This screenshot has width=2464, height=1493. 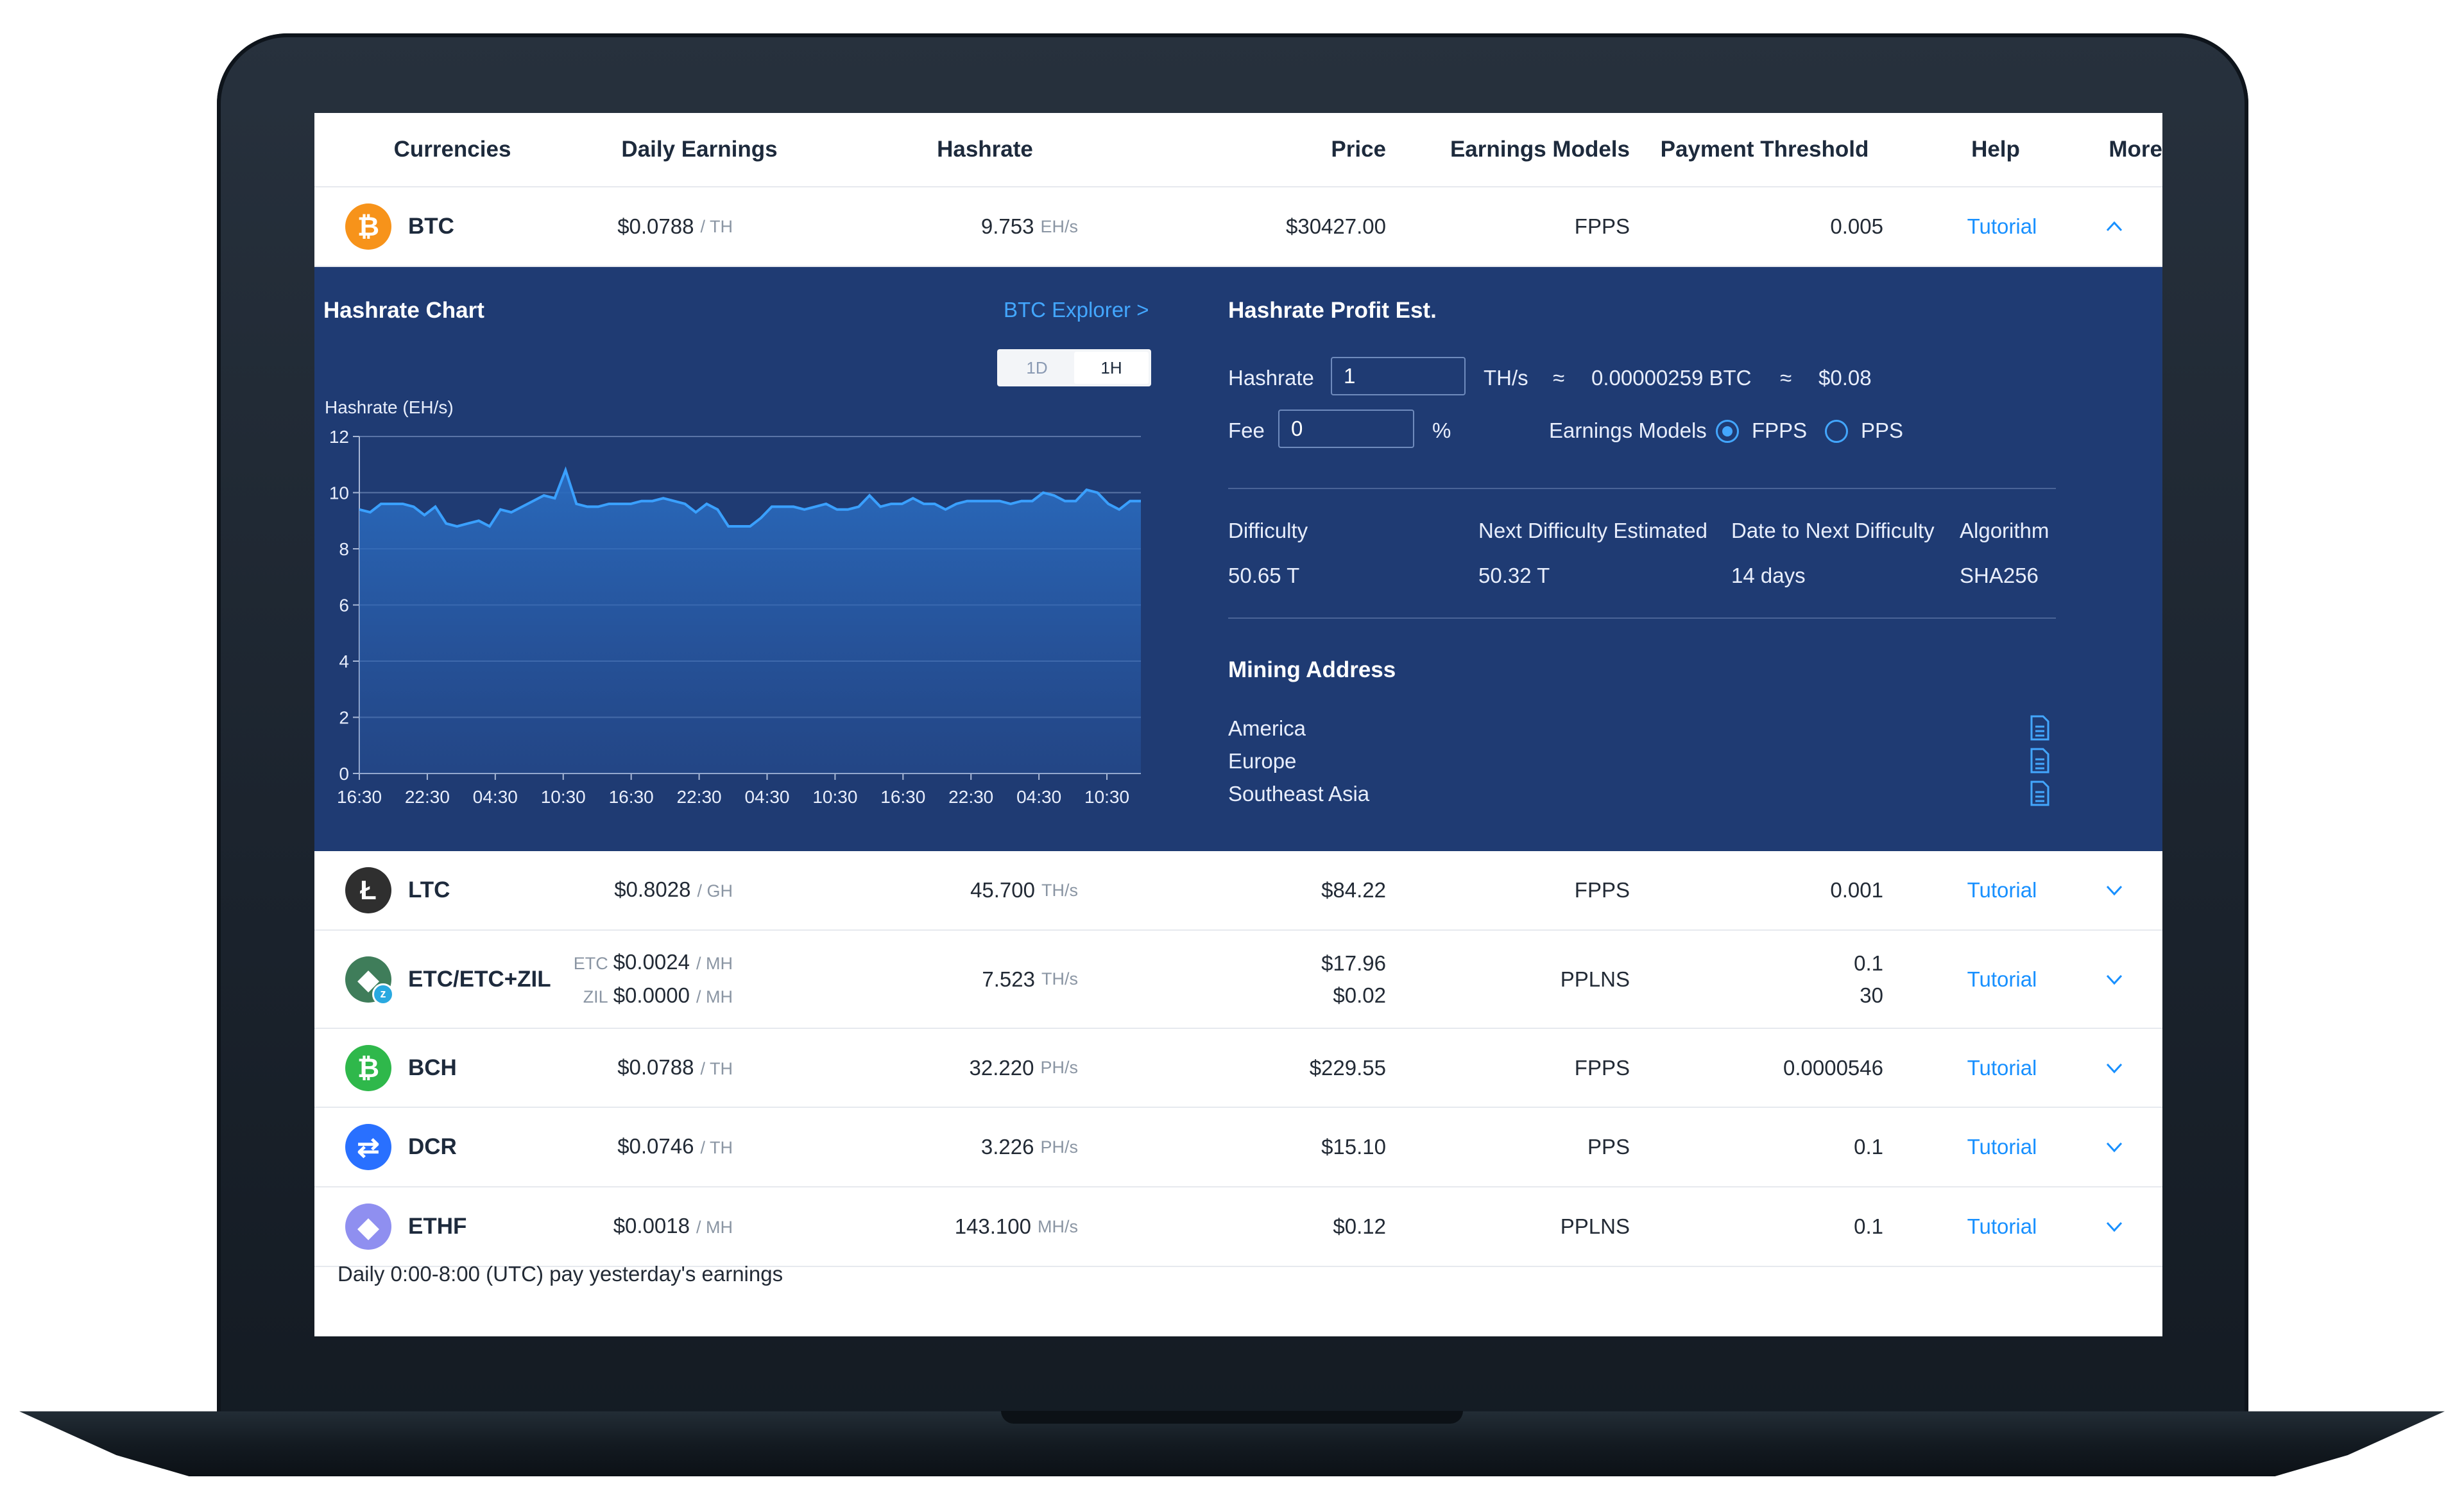 I want to click on y-axis-label: Hashrate (EH/s), so click(x=390, y=407).